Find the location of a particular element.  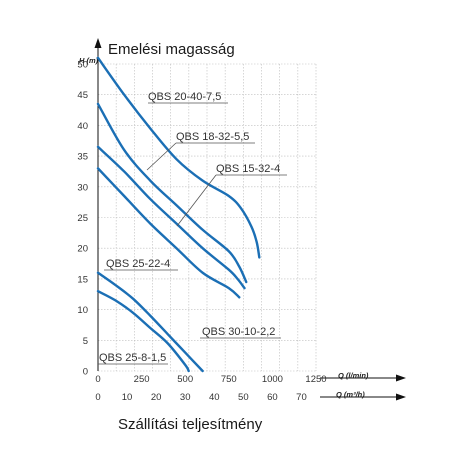

series-label-qbs-15-32-4: QBS 15-32-4 is located at coordinates (248, 169).